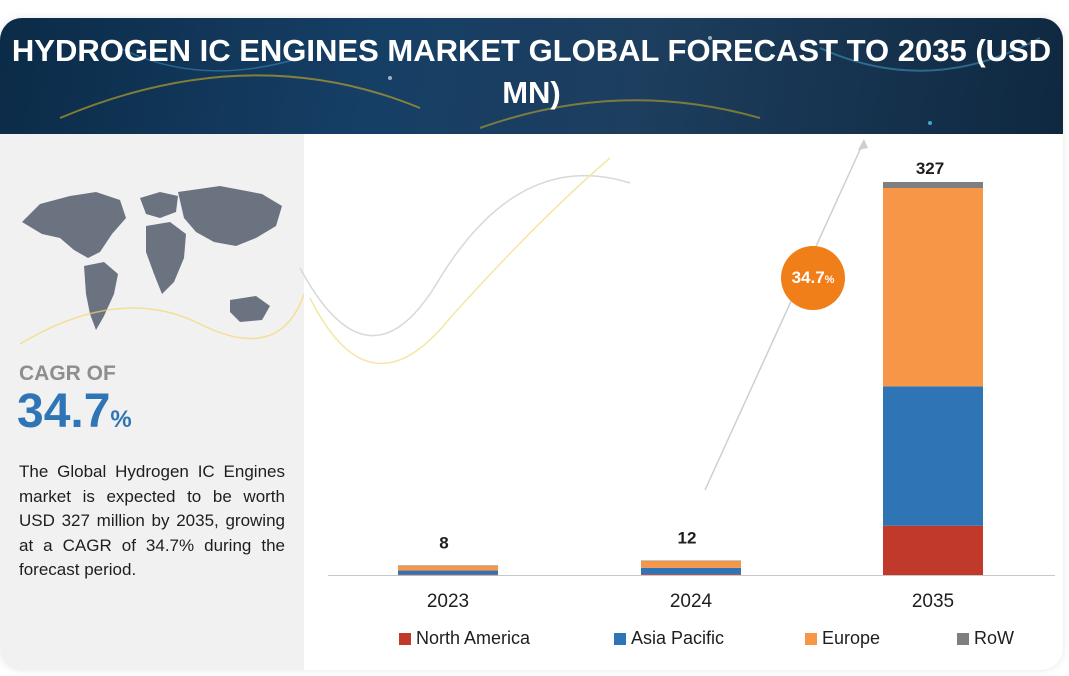 This screenshot has height=676, width=1069. I want to click on total-label-2024: 12, so click(687, 538).